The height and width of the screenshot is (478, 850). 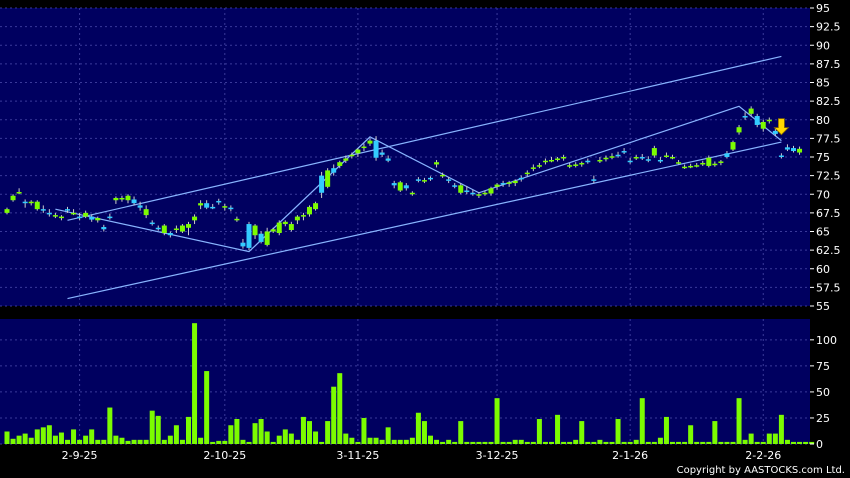 I want to click on volume-axis-ticks: 0 25 50 75 100, so click(x=823, y=392).